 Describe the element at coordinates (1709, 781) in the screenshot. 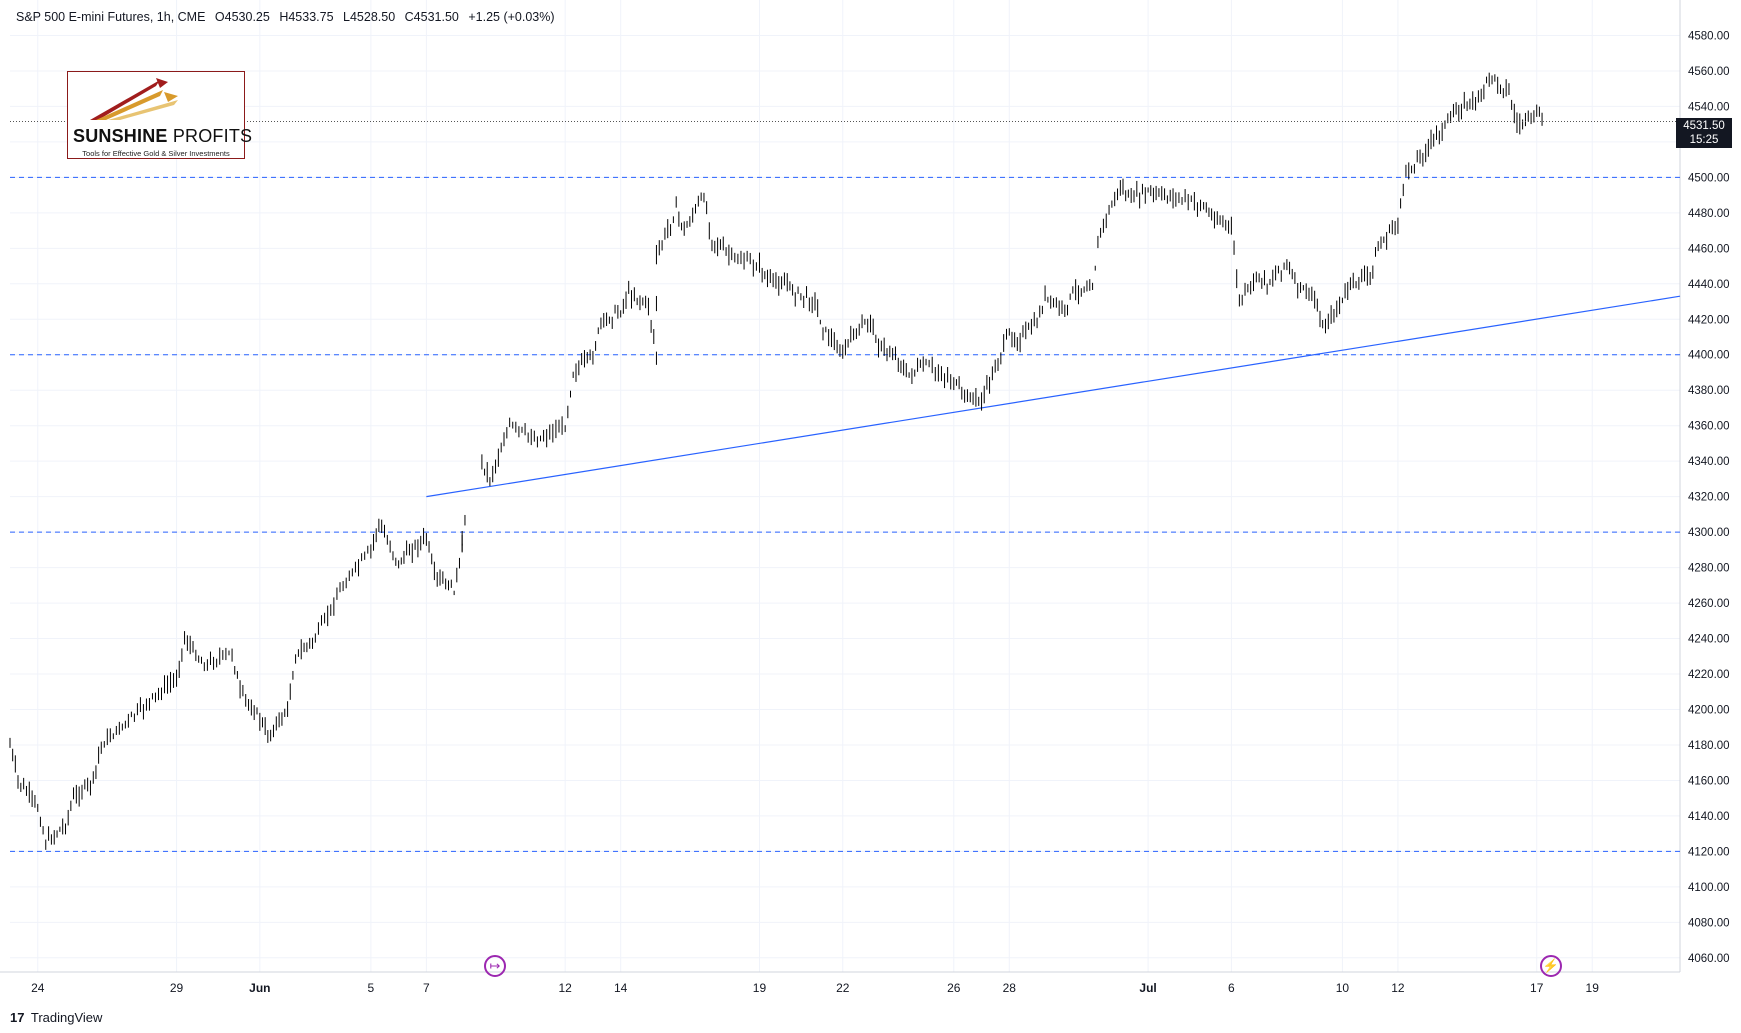

I see `price-tick-label: 4160.00` at that location.